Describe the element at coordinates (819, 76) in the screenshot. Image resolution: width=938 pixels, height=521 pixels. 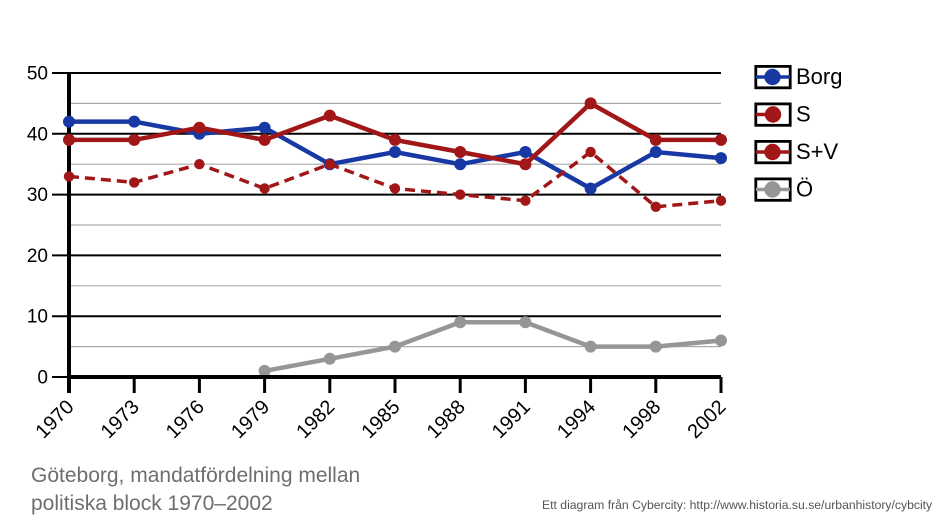
I see `svg-text: Borg` at that location.